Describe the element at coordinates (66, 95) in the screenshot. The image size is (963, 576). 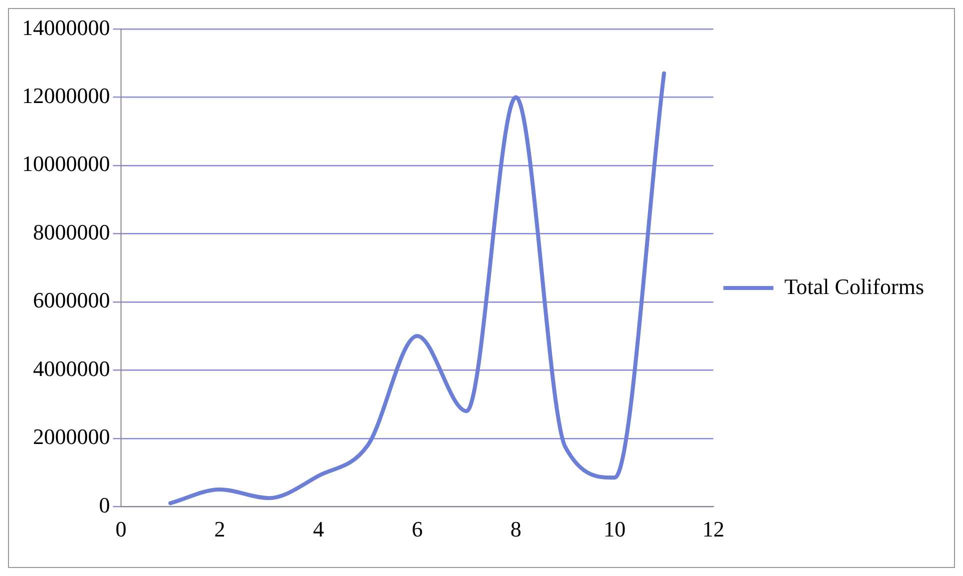
I see `y-tick-label: 12000000` at that location.